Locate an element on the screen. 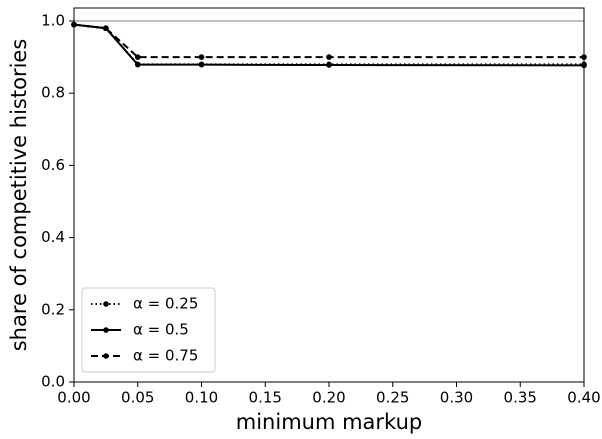  x-tick-label: 0.00 is located at coordinates (73, 398).